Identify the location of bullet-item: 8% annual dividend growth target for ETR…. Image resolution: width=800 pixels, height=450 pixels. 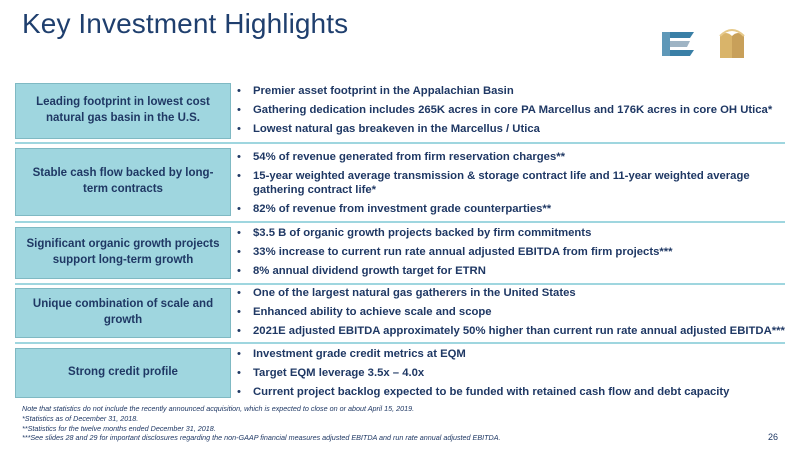
(511, 271).